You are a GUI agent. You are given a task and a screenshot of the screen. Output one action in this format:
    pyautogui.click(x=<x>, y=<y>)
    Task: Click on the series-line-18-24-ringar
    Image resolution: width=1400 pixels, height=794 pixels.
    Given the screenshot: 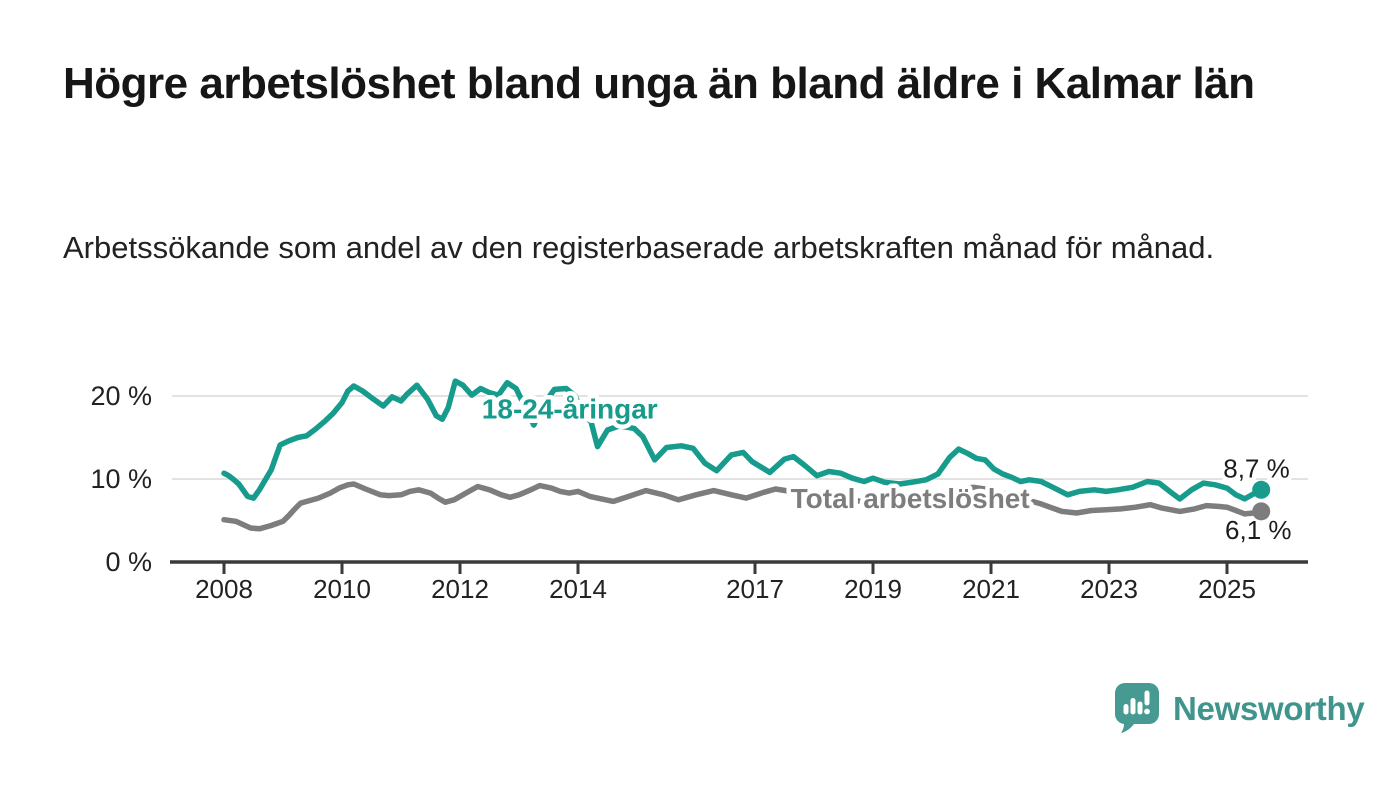 What is the action you would take?
    pyautogui.click(x=742, y=440)
    